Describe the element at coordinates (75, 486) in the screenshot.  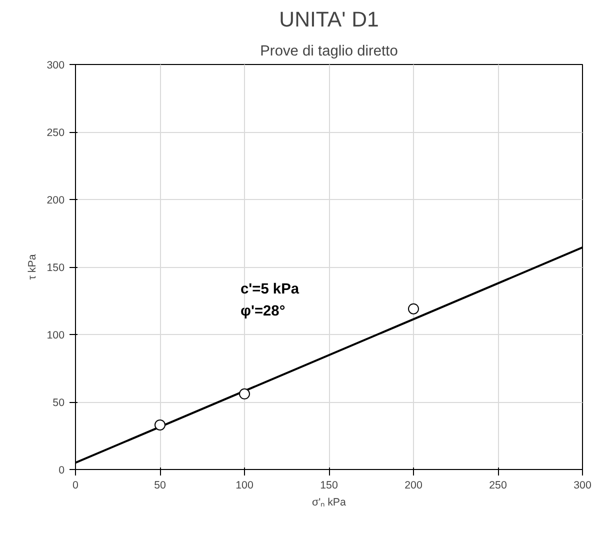
I see `x-tick-label: 0` at that location.